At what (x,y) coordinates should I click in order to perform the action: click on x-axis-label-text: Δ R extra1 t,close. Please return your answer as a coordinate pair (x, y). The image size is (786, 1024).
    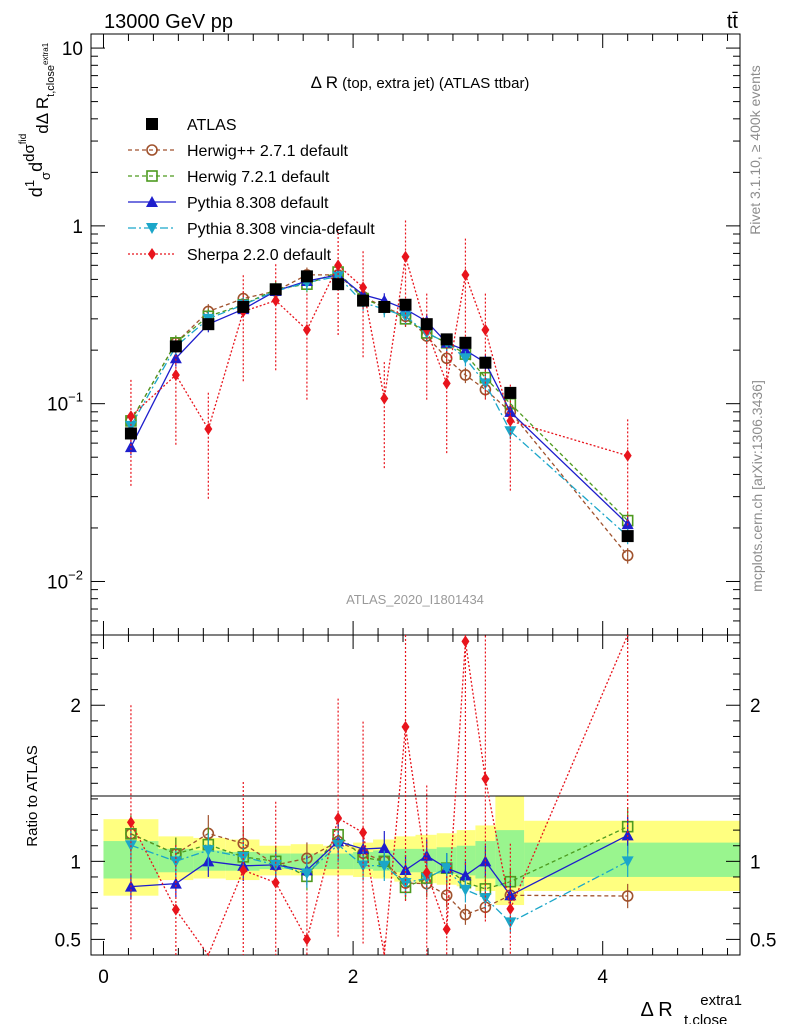
    Looking at the image, I should click on (691, 1008).